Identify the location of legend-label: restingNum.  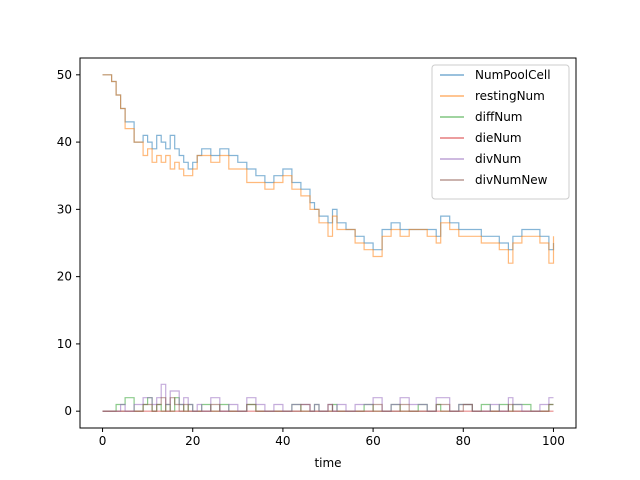
(510, 96).